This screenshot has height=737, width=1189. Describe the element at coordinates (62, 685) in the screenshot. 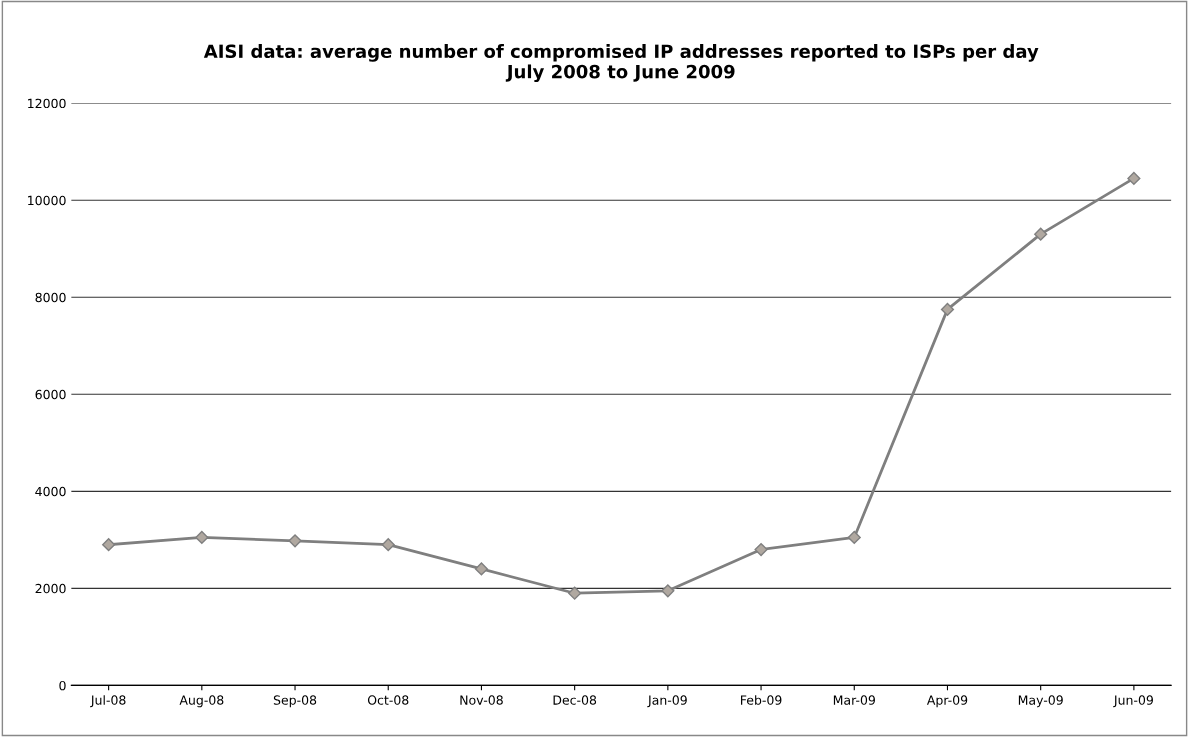

I see `y-tick-label: 0` at that location.